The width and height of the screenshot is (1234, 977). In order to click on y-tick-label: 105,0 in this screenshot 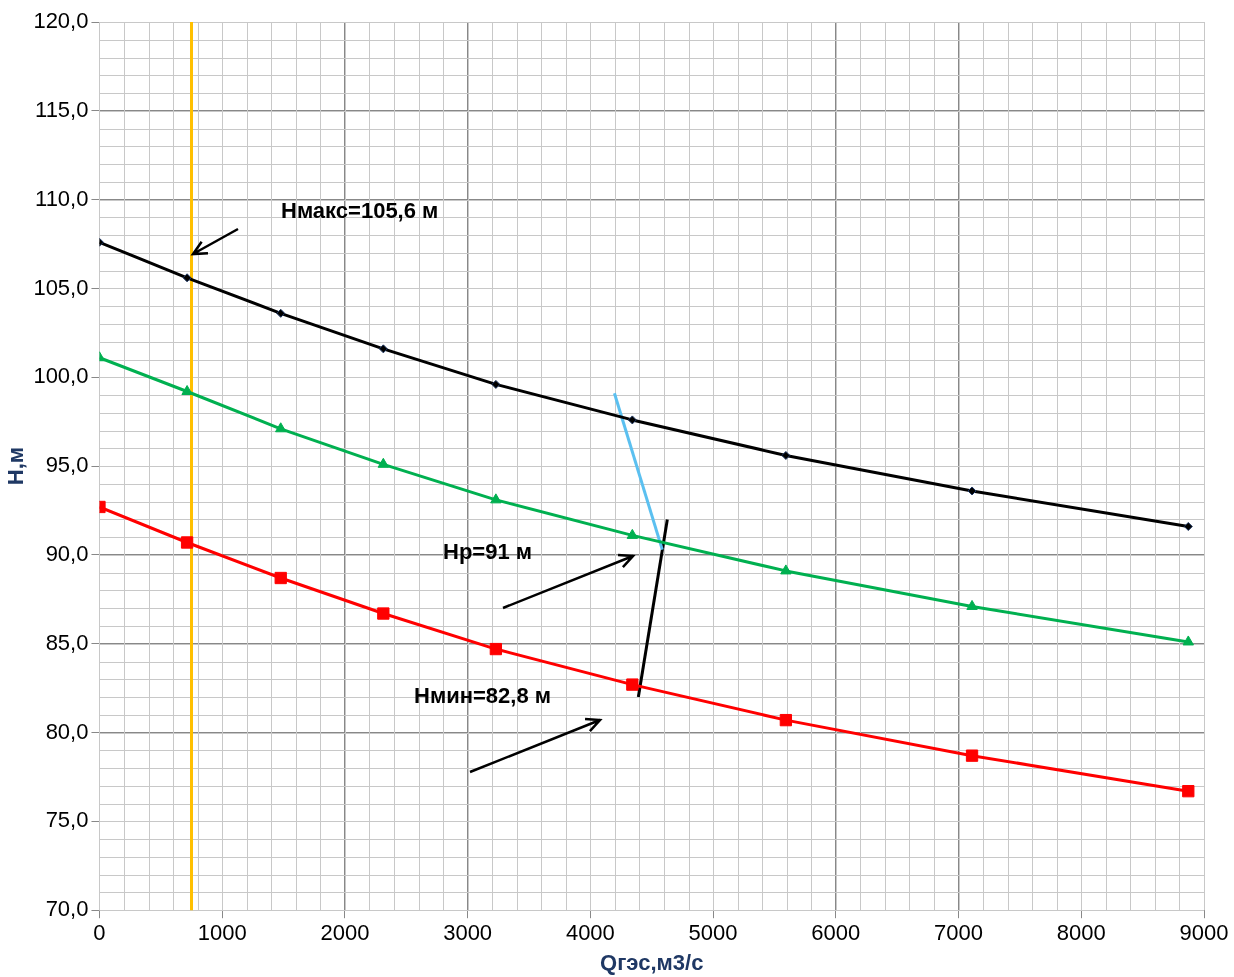, I will do `click(61, 287)`.